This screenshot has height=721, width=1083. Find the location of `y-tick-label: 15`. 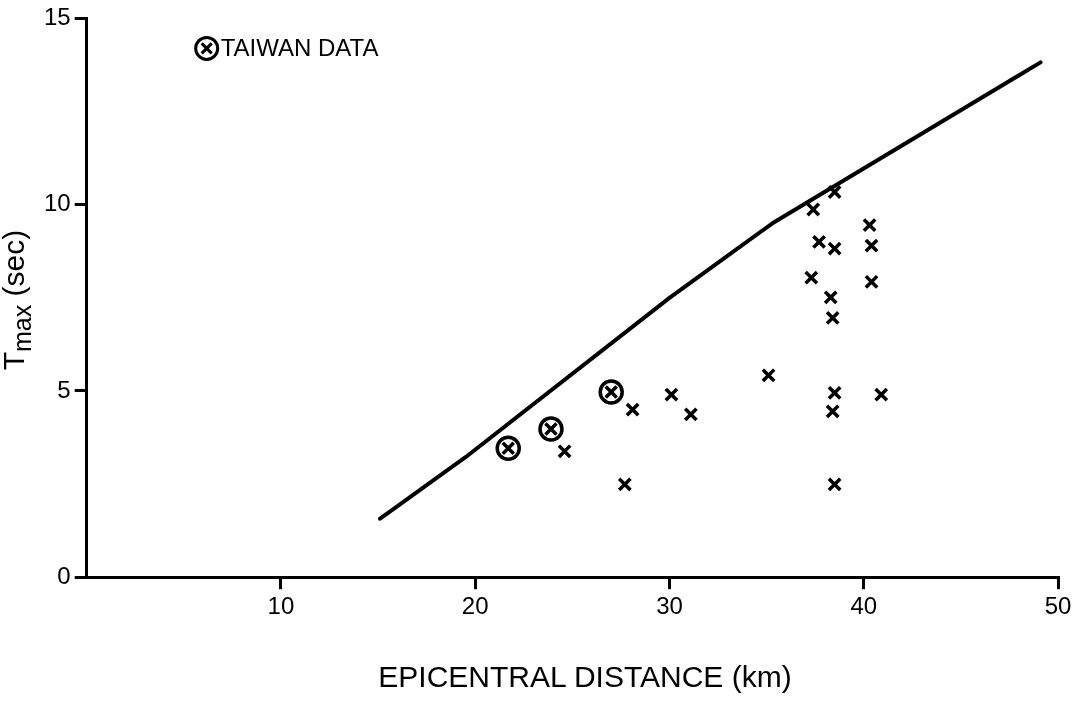

y-tick-label: 15 is located at coordinates (57, 17).